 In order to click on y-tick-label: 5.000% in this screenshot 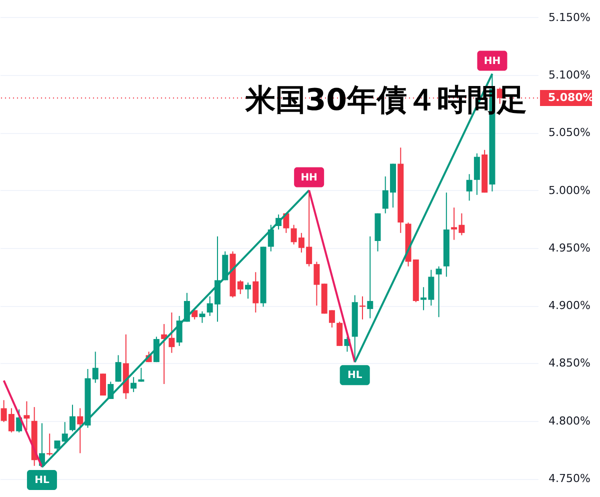, I will do `click(569, 190)`.